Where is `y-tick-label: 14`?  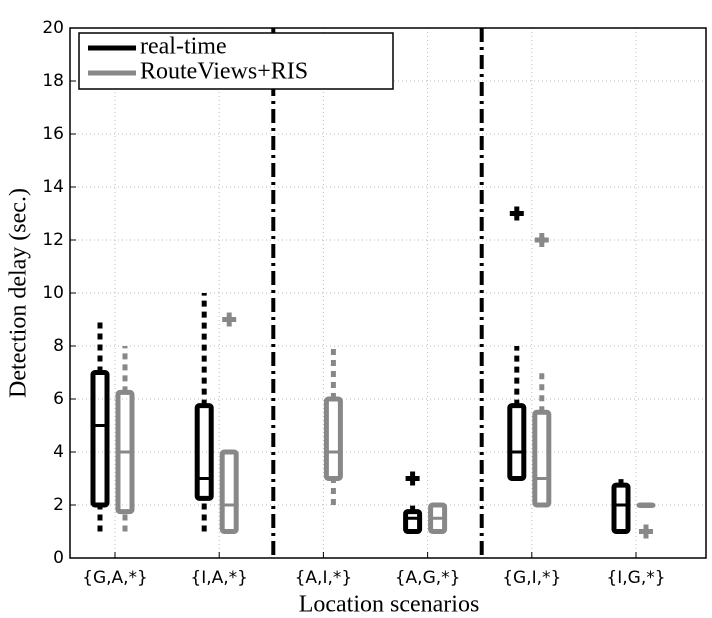
y-tick-label: 14 is located at coordinates (53, 187).